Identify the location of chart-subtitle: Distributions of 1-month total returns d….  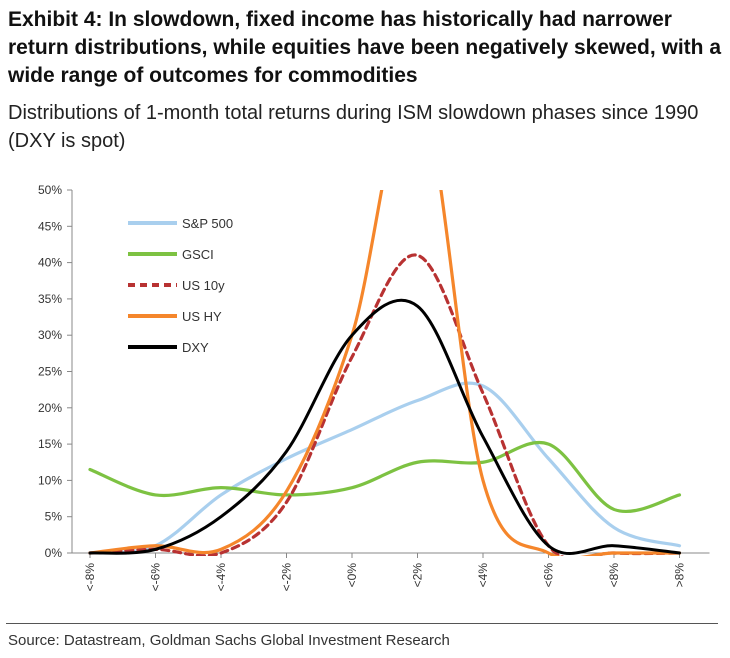
(353, 127).